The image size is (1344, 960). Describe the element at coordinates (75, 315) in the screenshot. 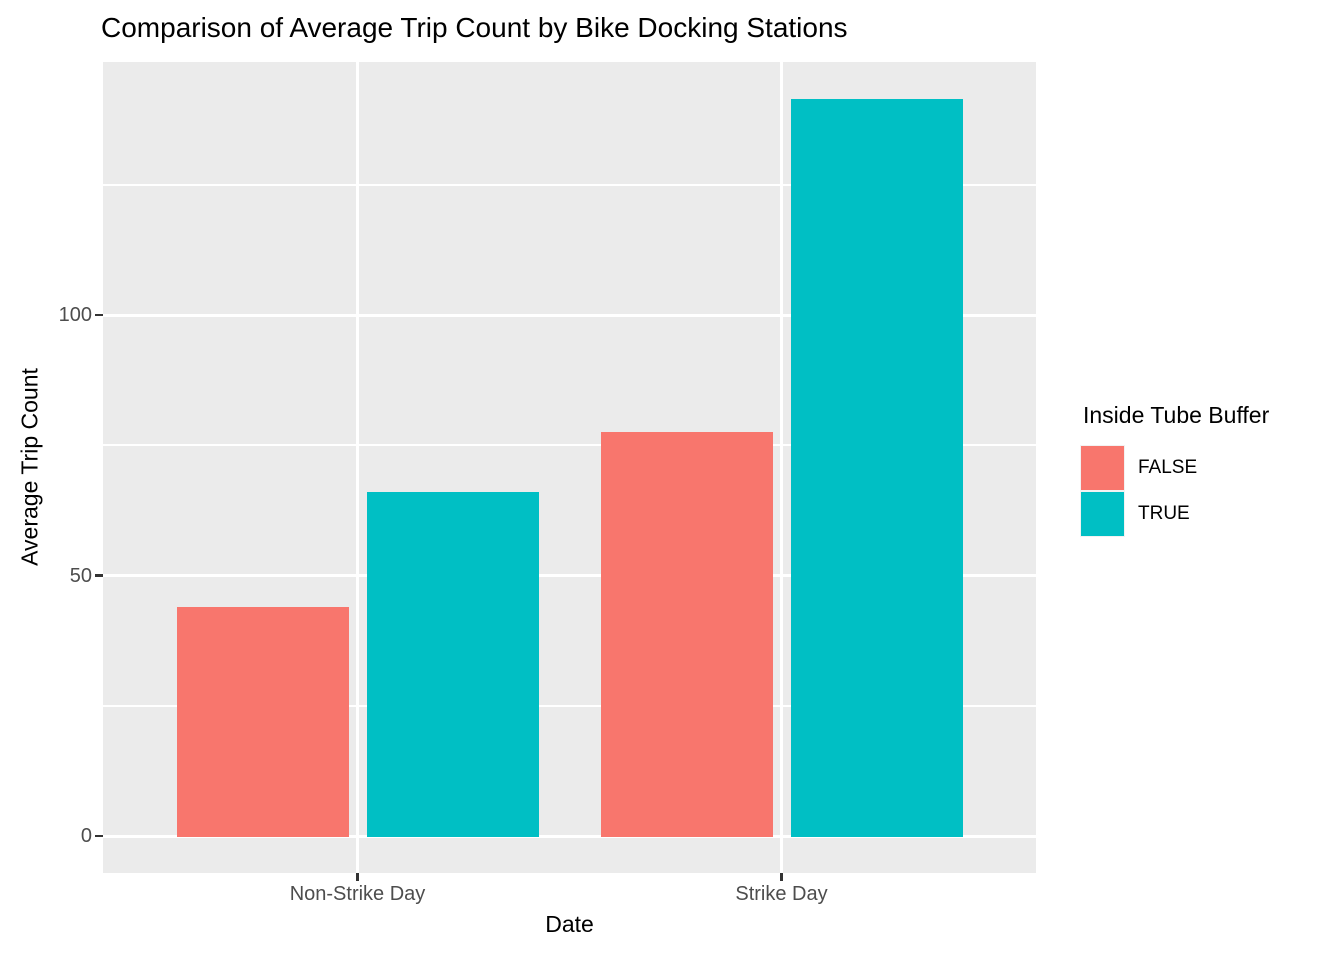

I see `y-tick-label-100: 100` at that location.